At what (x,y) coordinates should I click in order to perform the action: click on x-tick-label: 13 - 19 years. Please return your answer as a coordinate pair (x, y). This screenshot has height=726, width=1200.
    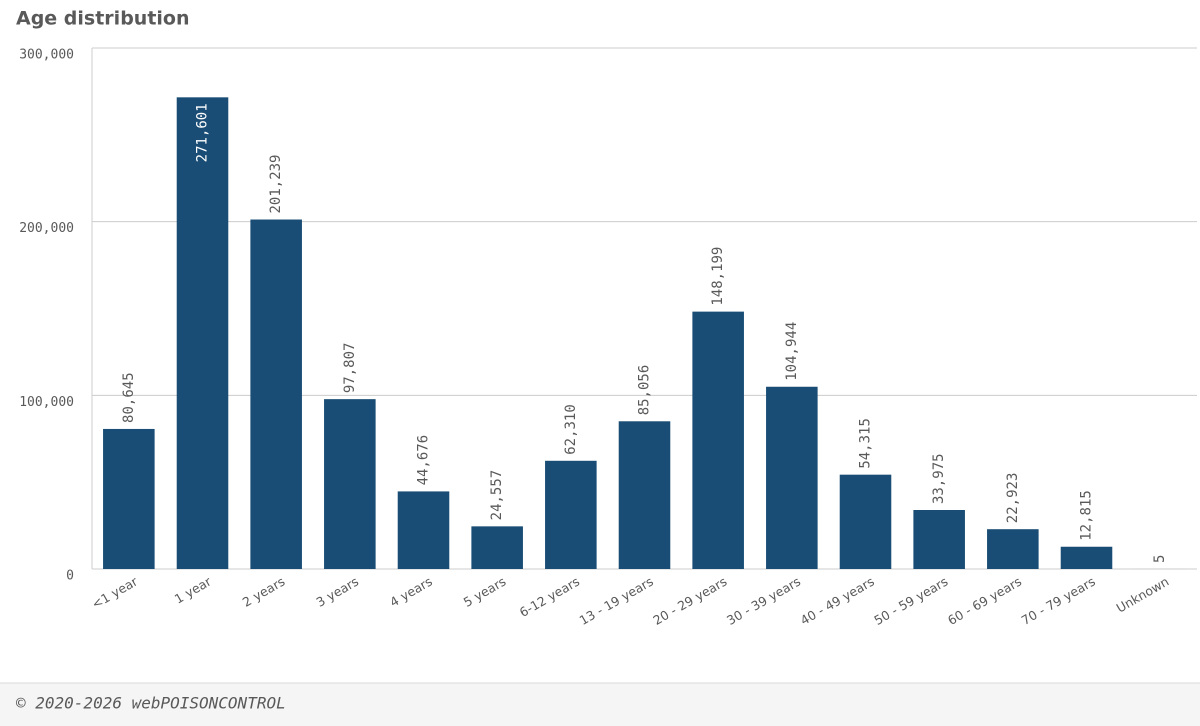
    Looking at the image, I should click on (616, 601).